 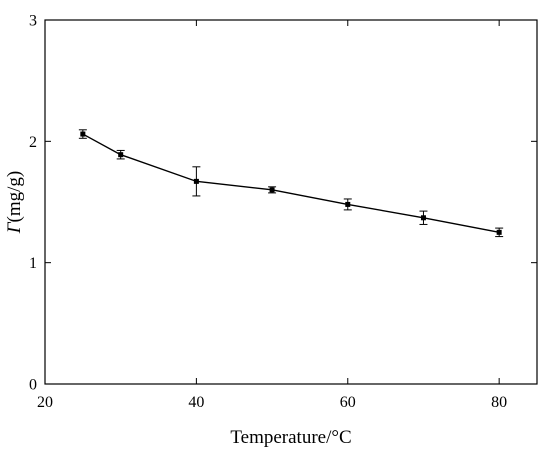 I want to click on y-tick-label: 0, so click(x=33, y=385).